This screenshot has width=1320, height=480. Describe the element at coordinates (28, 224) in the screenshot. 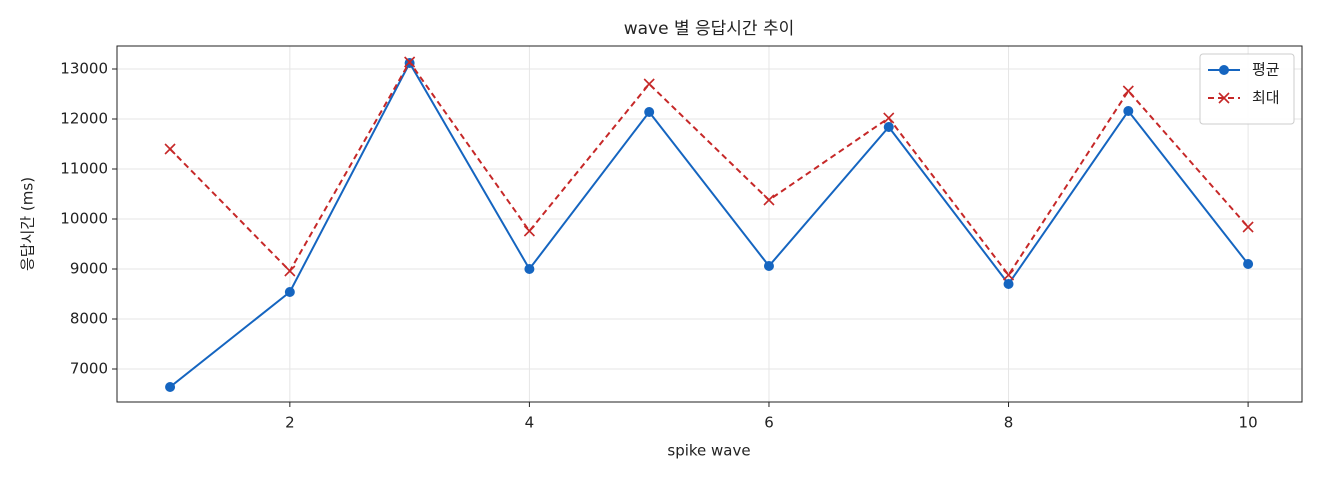

I see `y-axis-label: 응답시간 (ms)` at that location.